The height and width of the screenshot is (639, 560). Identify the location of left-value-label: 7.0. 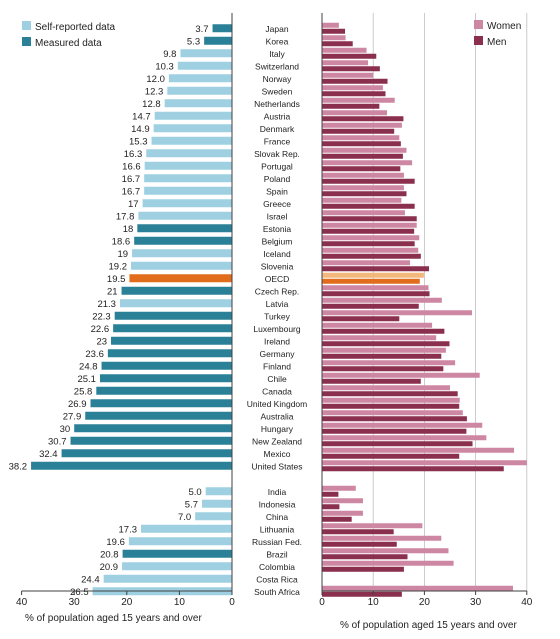
(184, 517).